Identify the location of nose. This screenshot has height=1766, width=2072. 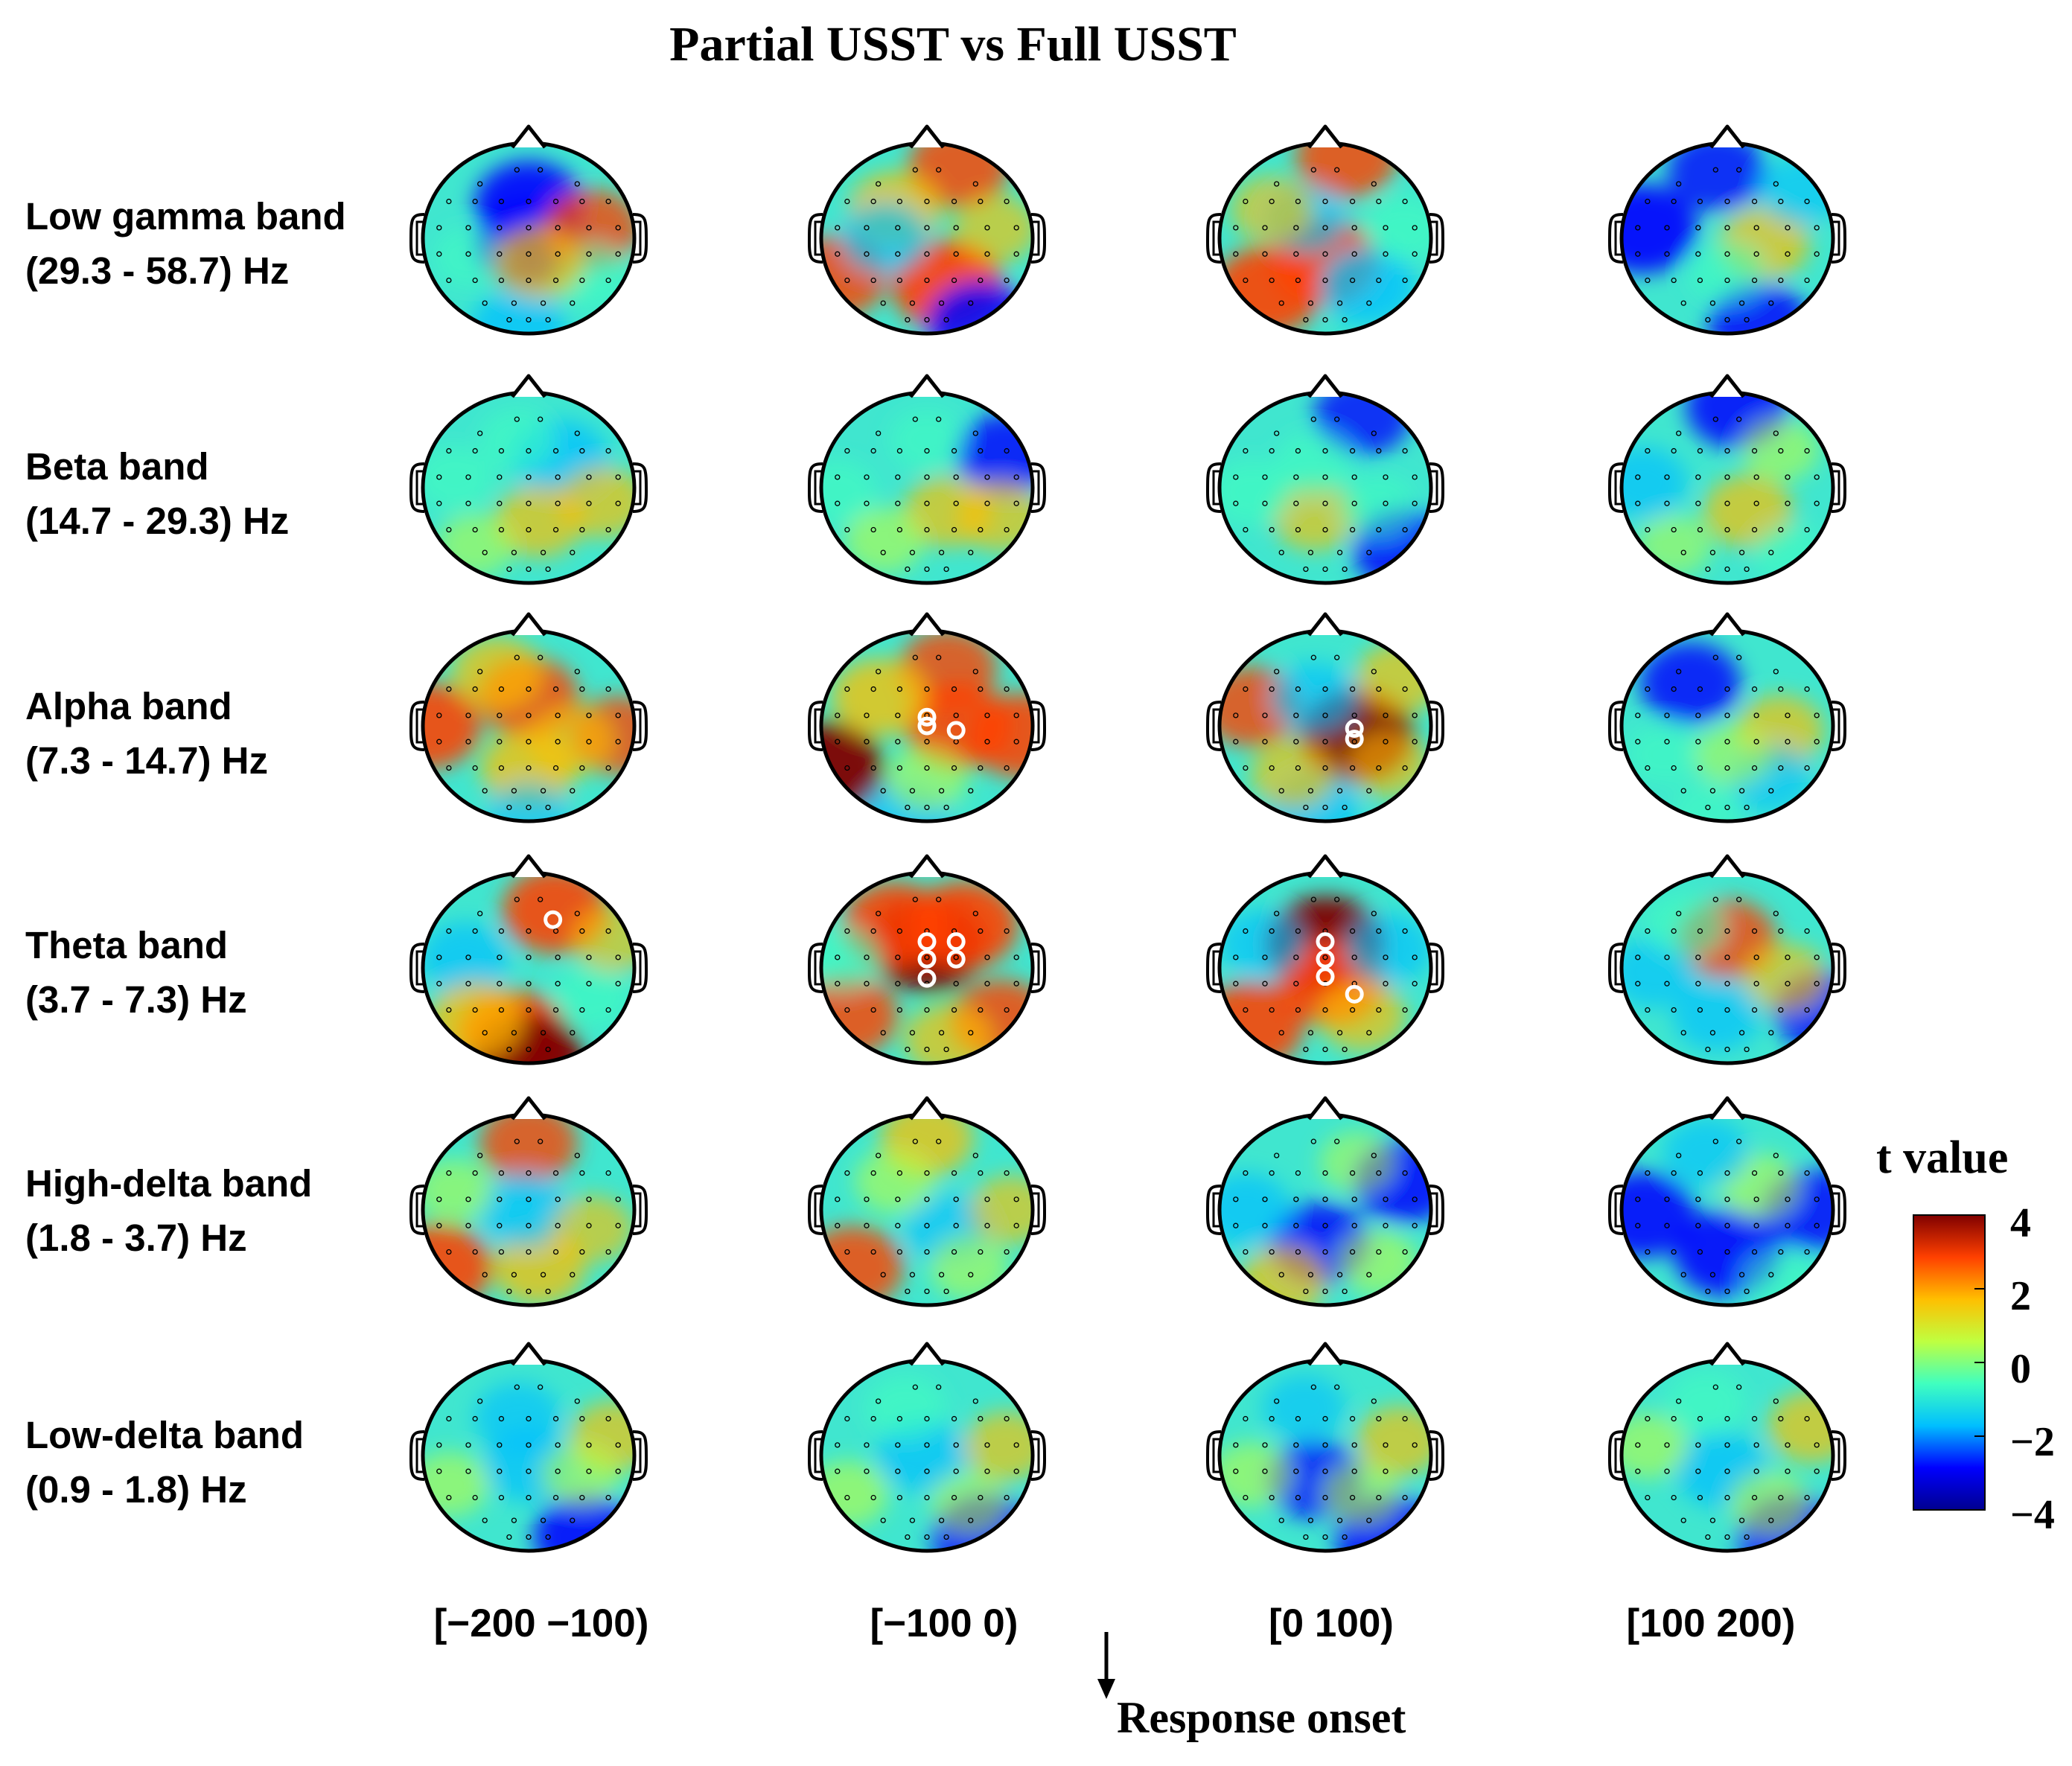
(1727, 1354).